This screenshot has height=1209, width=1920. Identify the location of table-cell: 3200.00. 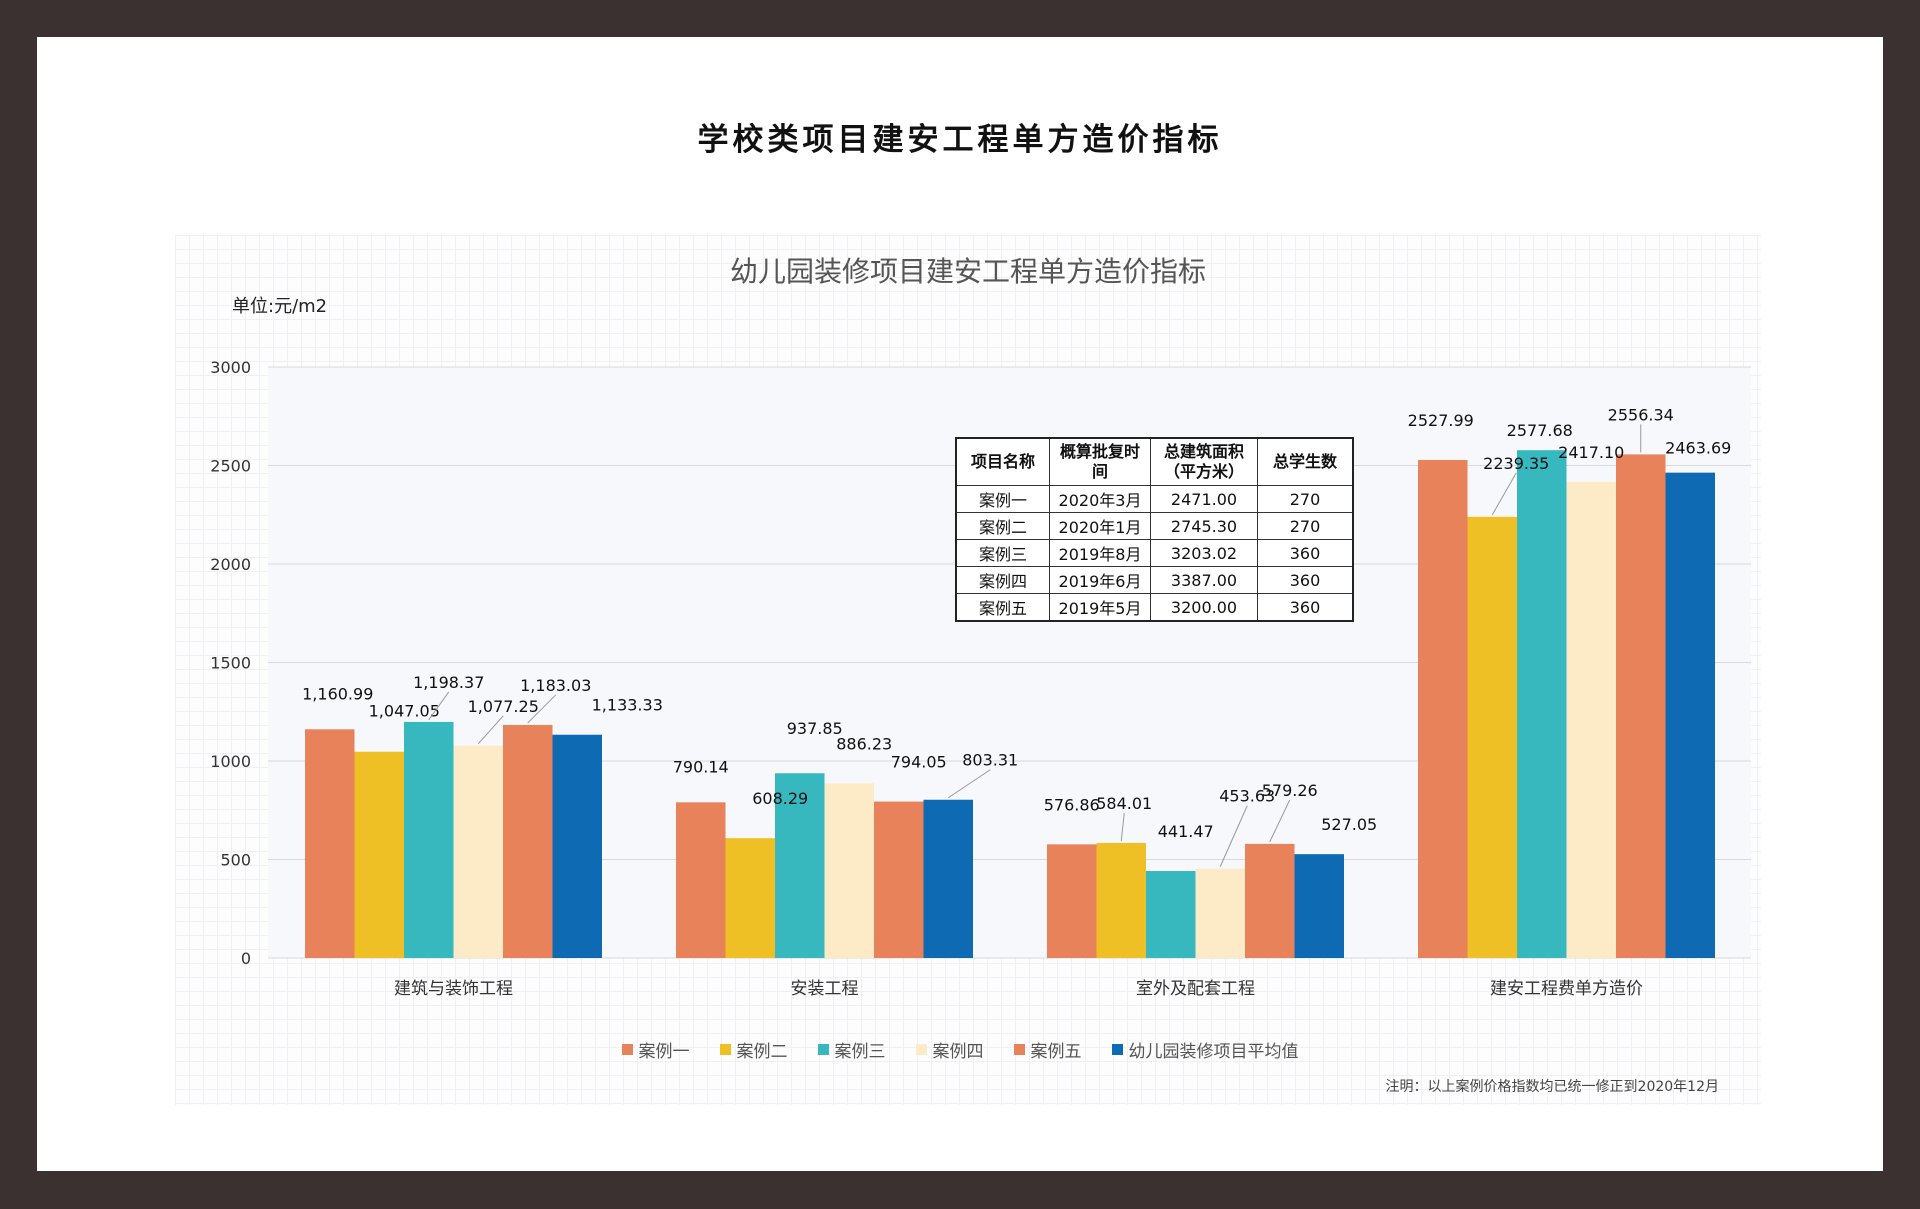
(1204, 607).